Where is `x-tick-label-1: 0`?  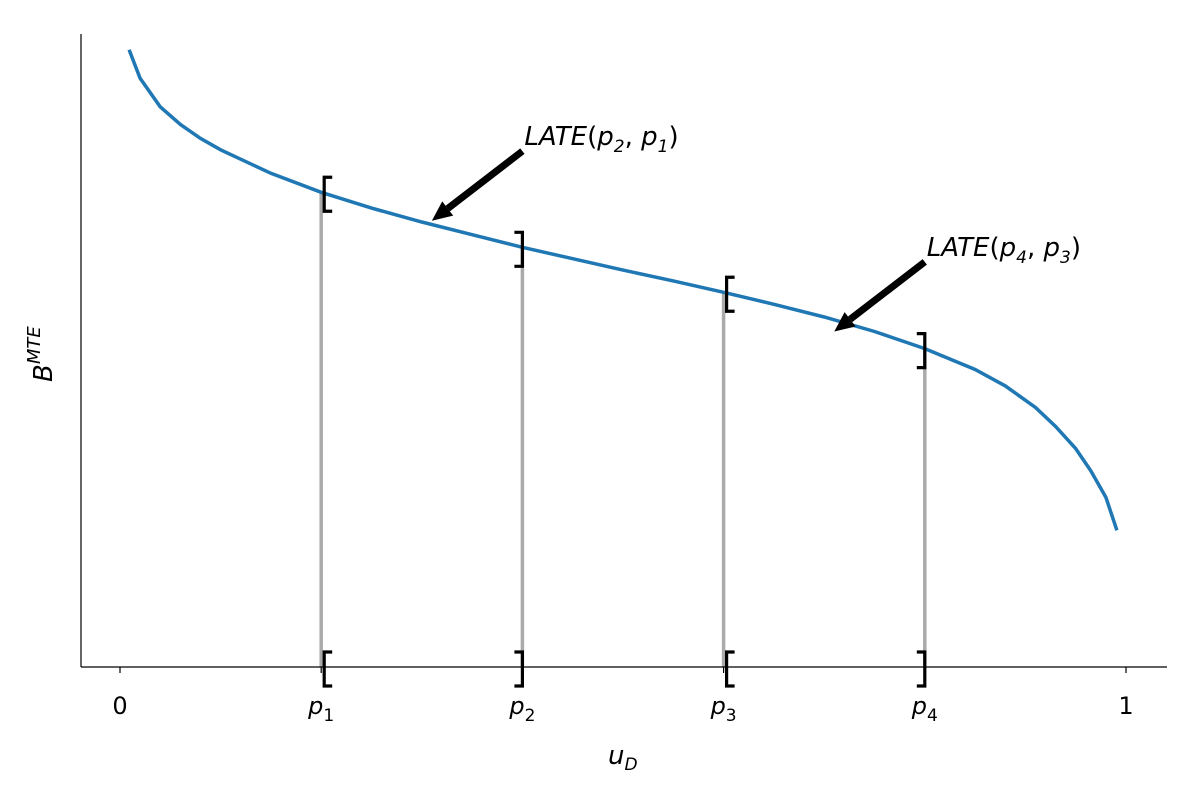 x-tick-label-1: 0 is located at coordinates (119, 706).